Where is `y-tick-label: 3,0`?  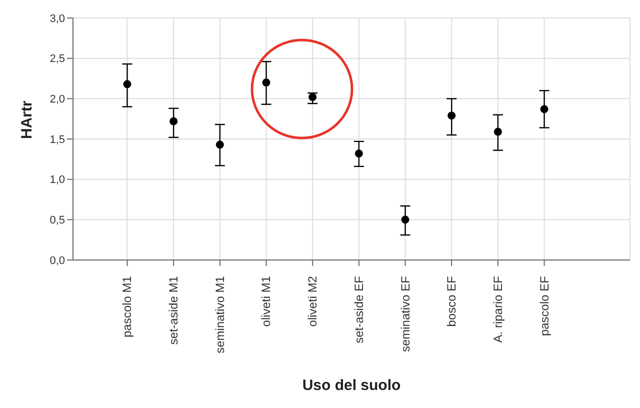 y-tick-label: 3,0 is located at coordinates (57, 18).